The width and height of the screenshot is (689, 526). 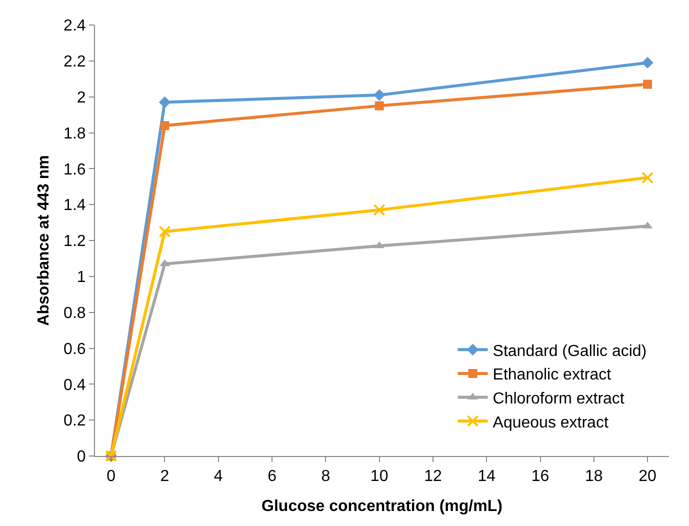 What do you see at coordinates (75, 62) in the screenshot?
I see `y-tick-label: 2.2` at bounding box center [75, 62].